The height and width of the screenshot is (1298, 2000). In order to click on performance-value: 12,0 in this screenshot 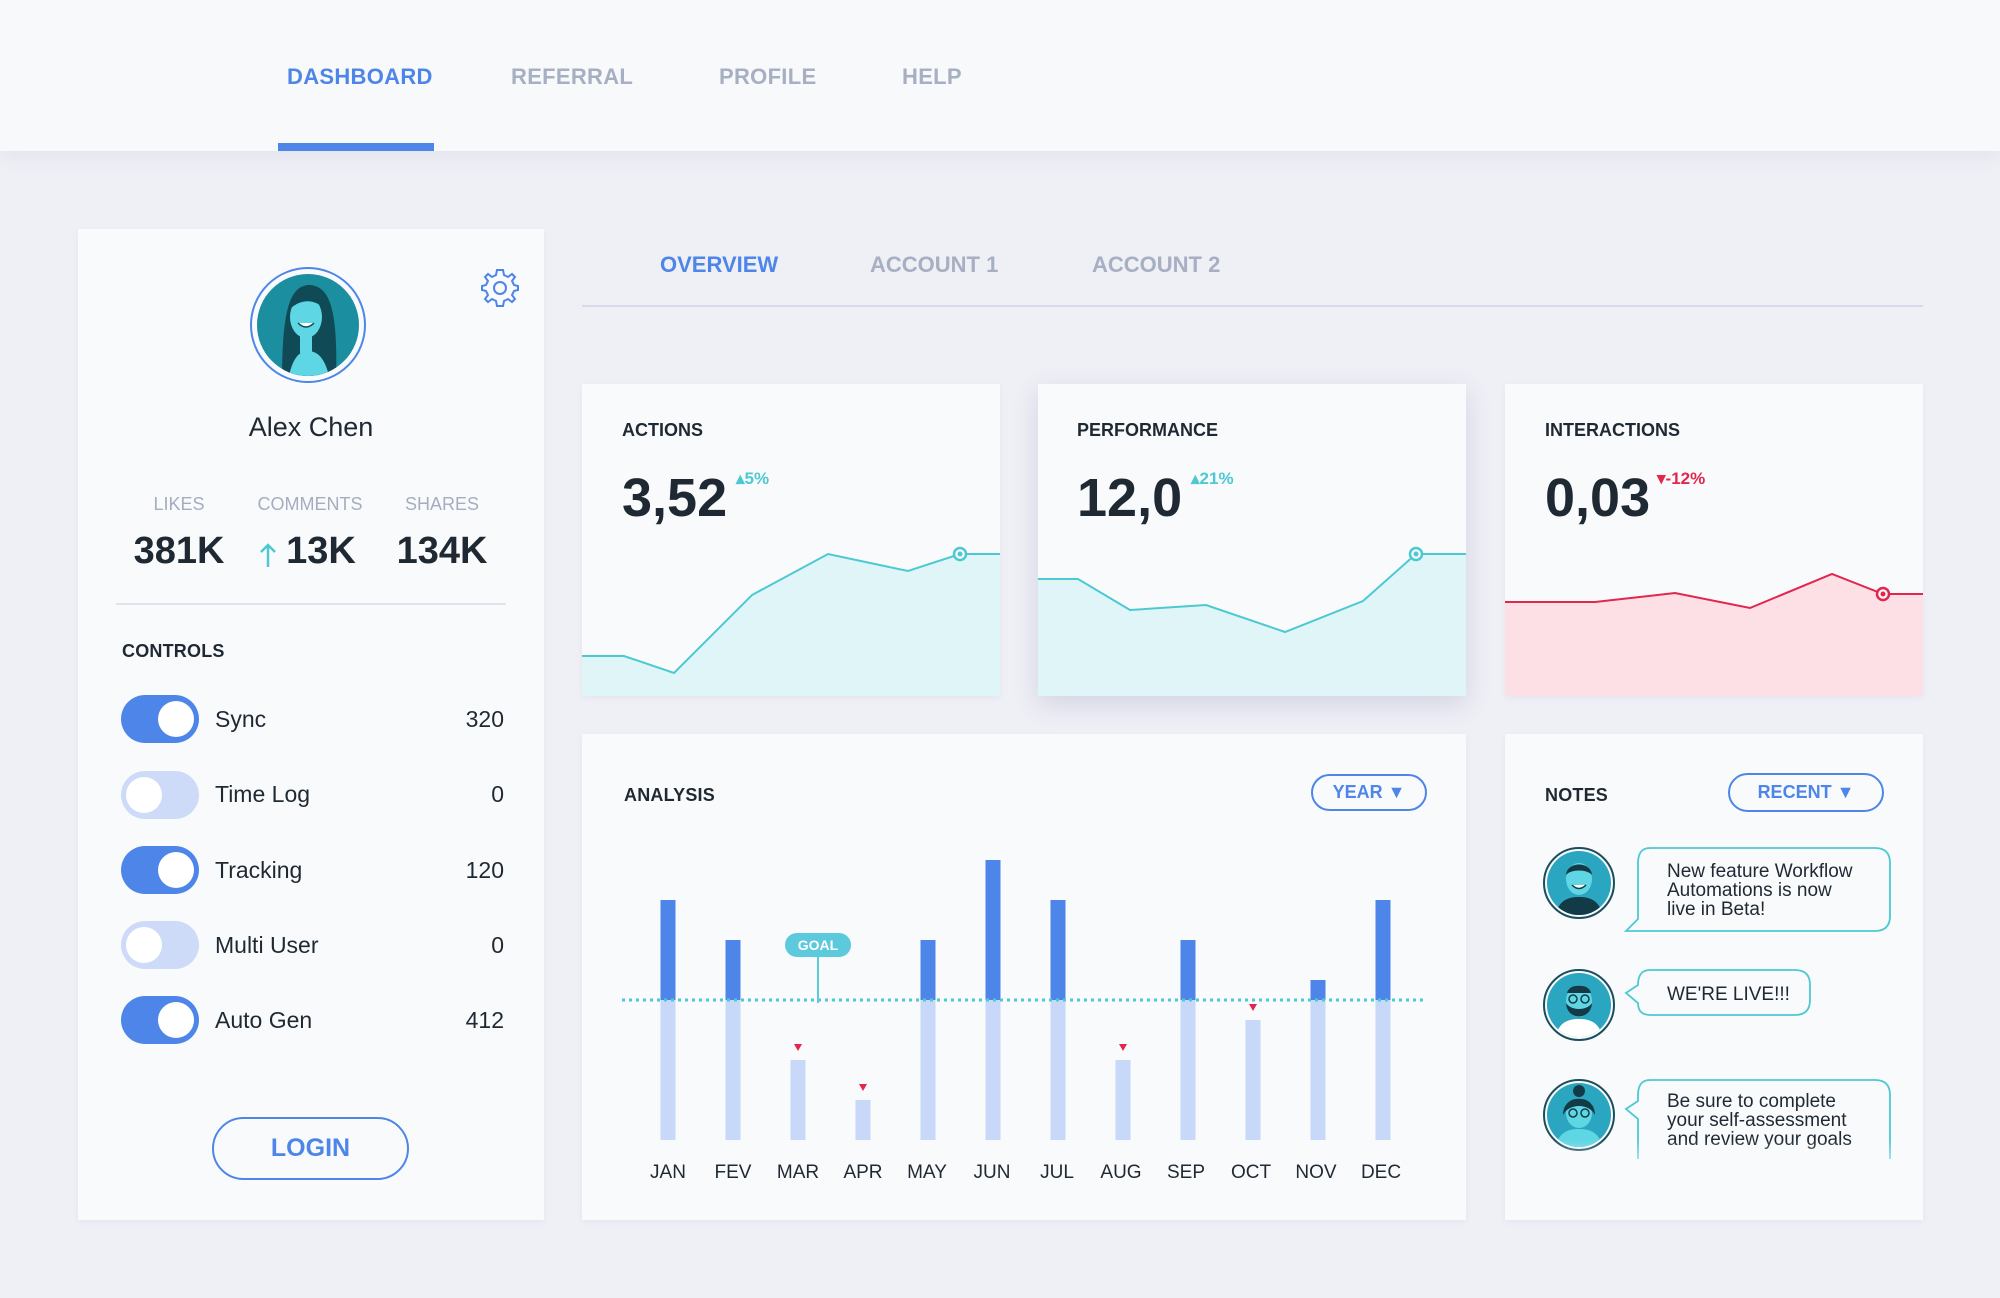, I will do `click(1130, 498)`.